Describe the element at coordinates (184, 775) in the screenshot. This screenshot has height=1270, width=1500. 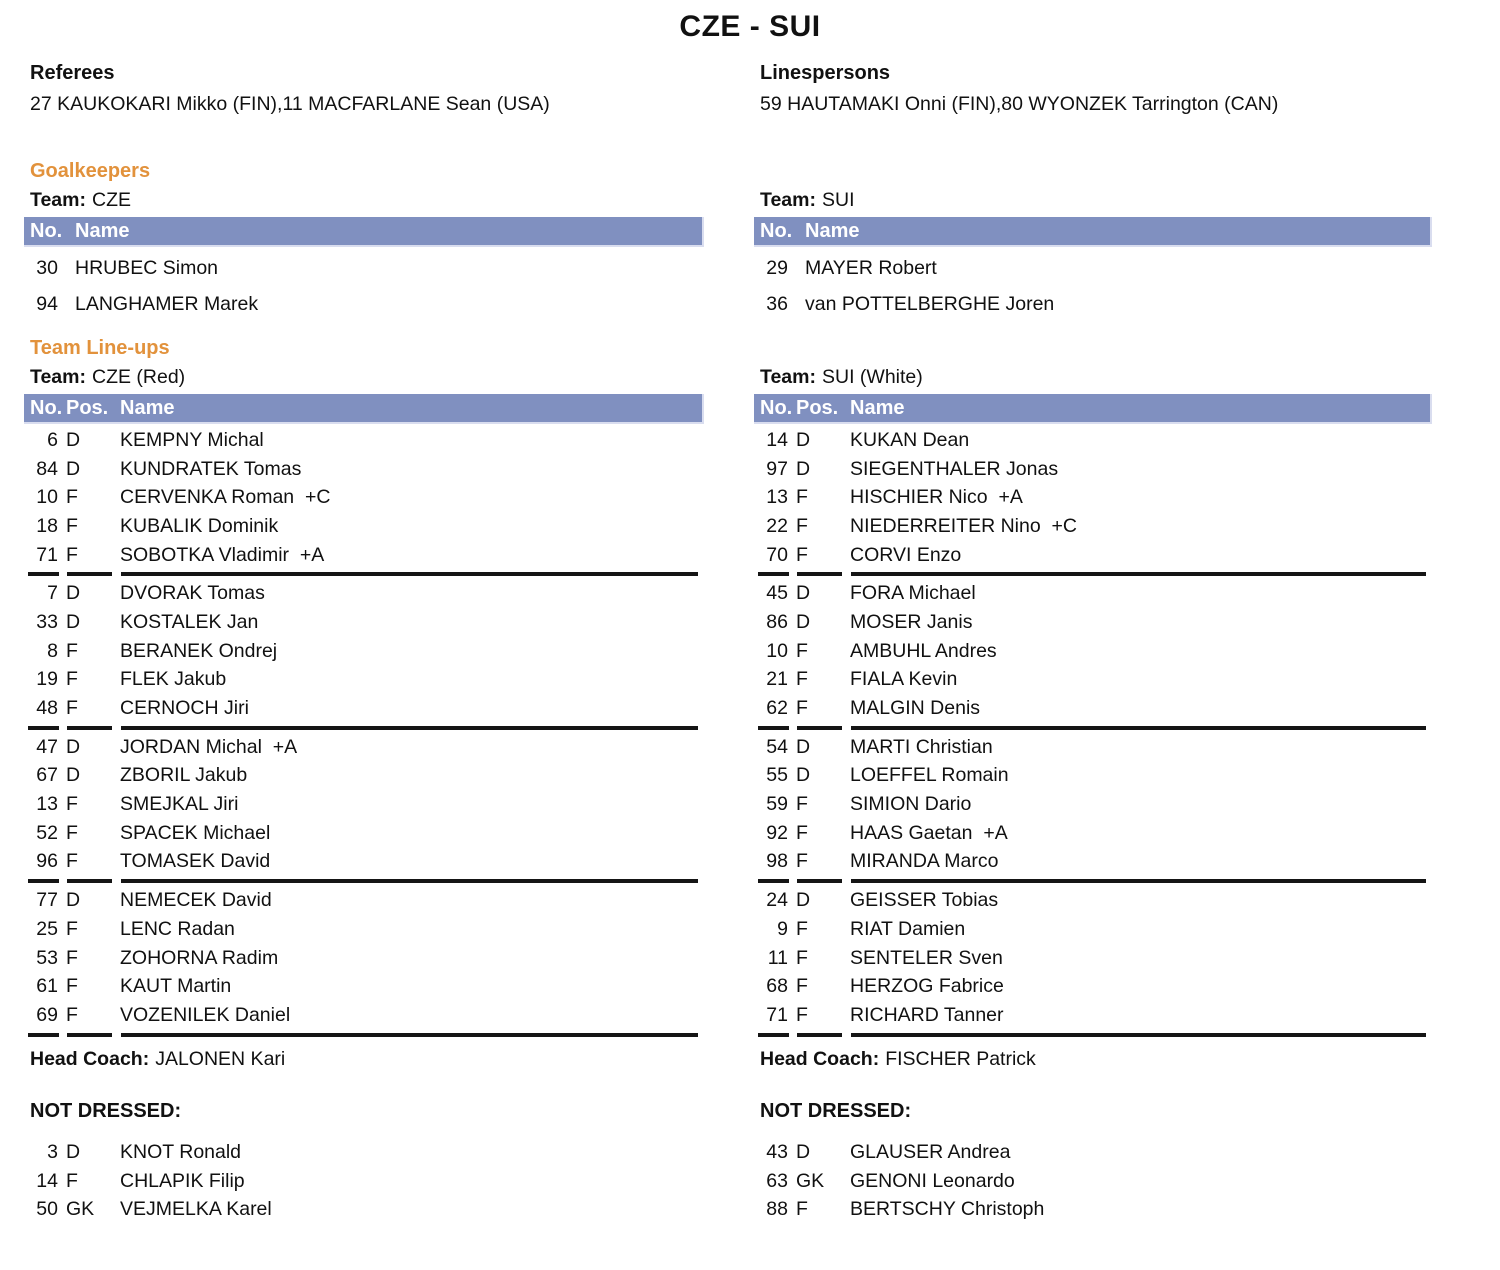
I see `player-name: ZBORIL Jakub` at that location.